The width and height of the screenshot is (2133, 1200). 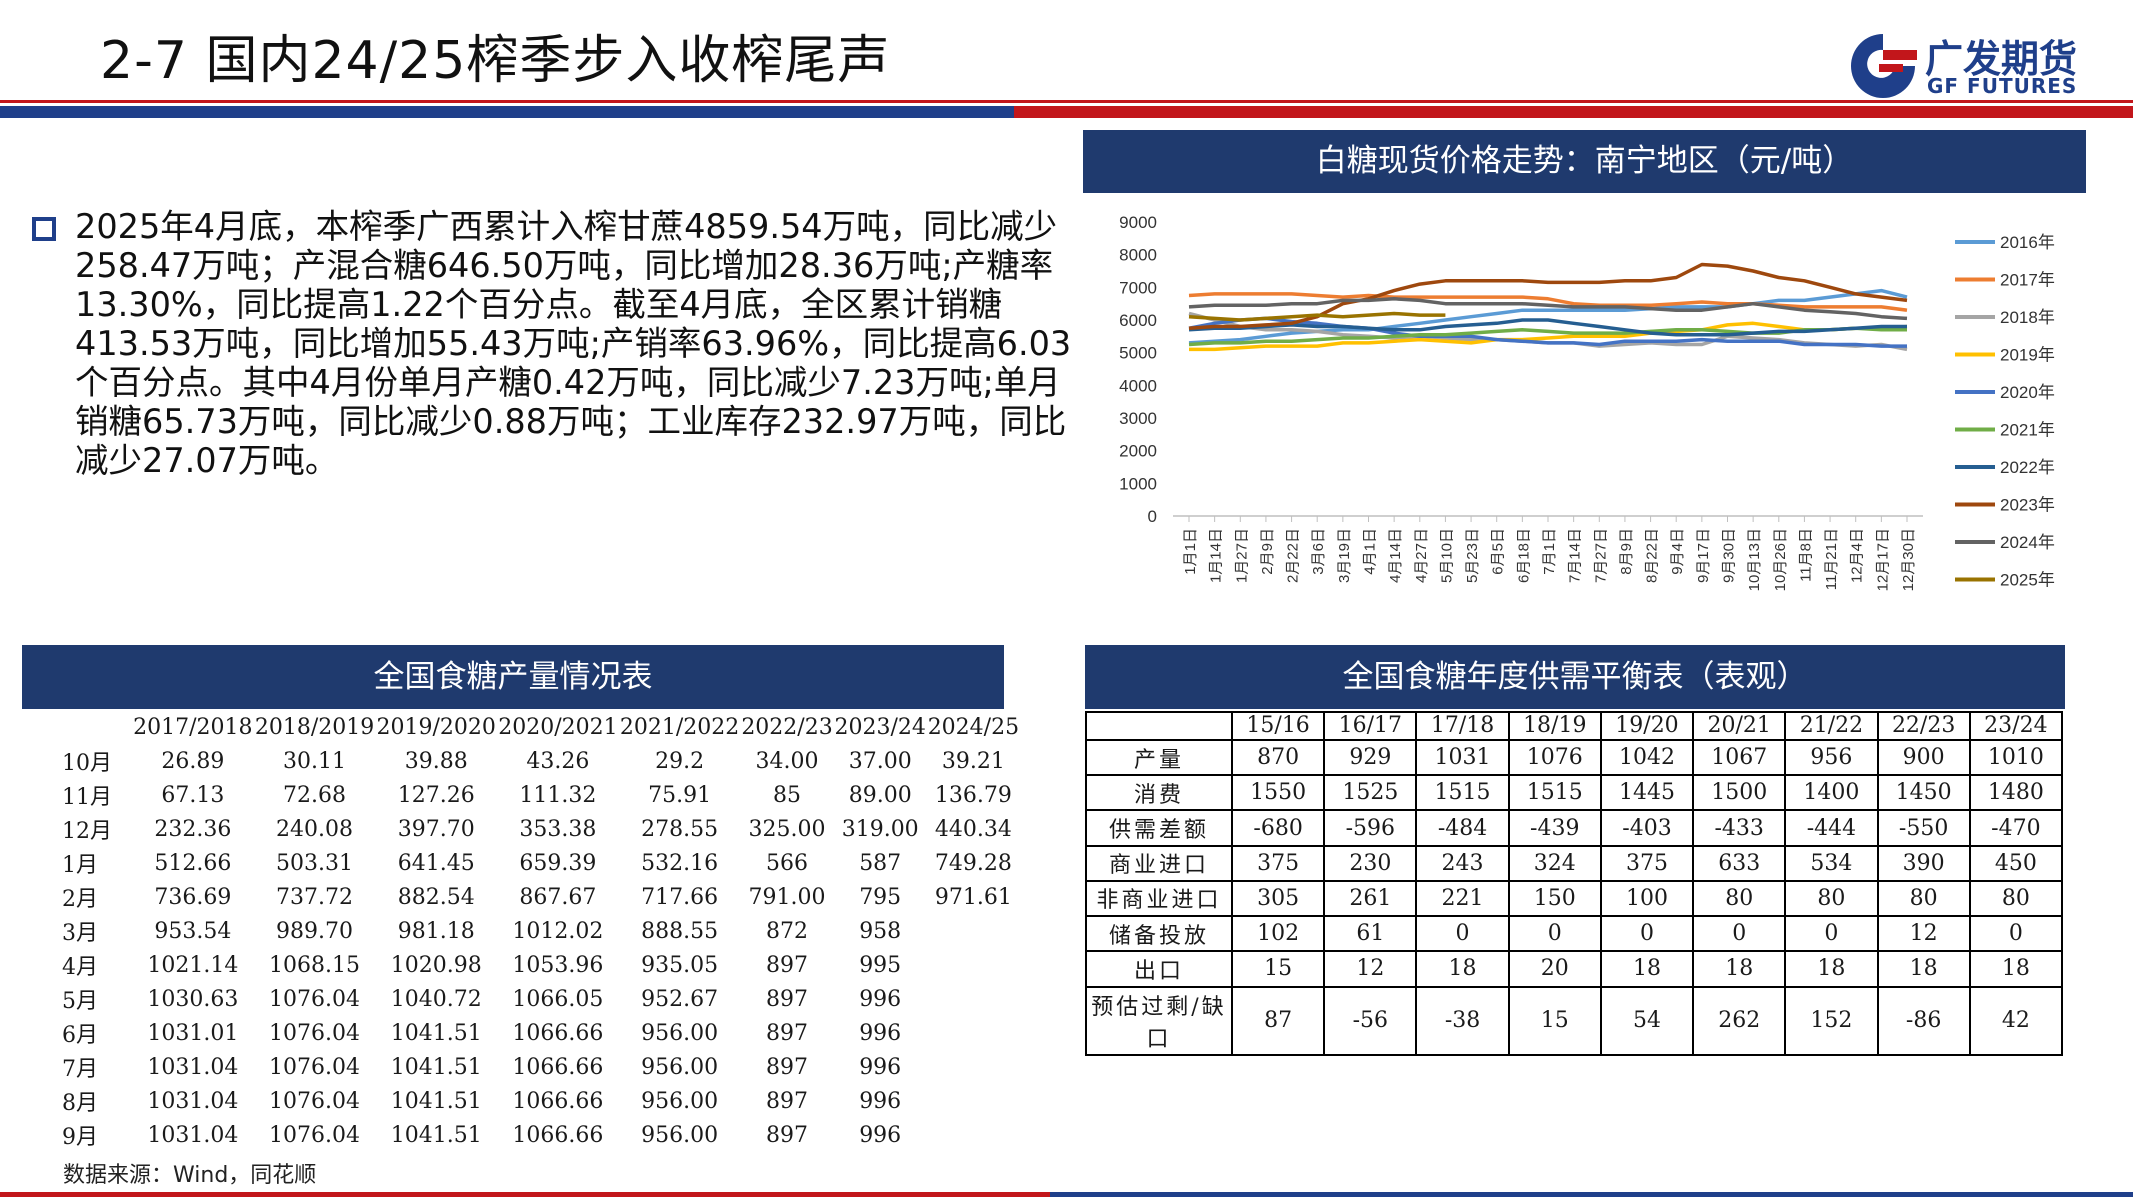 What do you see at coordinates (1216, 555) in the screenshot?
I see `x-tick-label: 1月14日` at bounding box center [1216, 555].